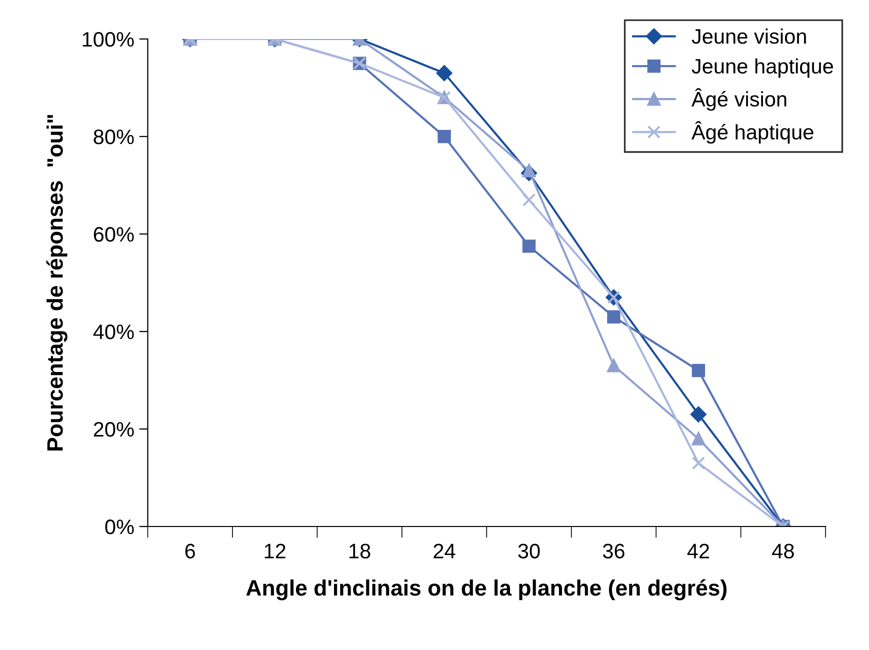 The width and height of the screenshot is (869, 650). What do you see at coordinates (119, 527) in the screenshot?
I see `y-tick-label: 0%` at bounding box center [119, 527].